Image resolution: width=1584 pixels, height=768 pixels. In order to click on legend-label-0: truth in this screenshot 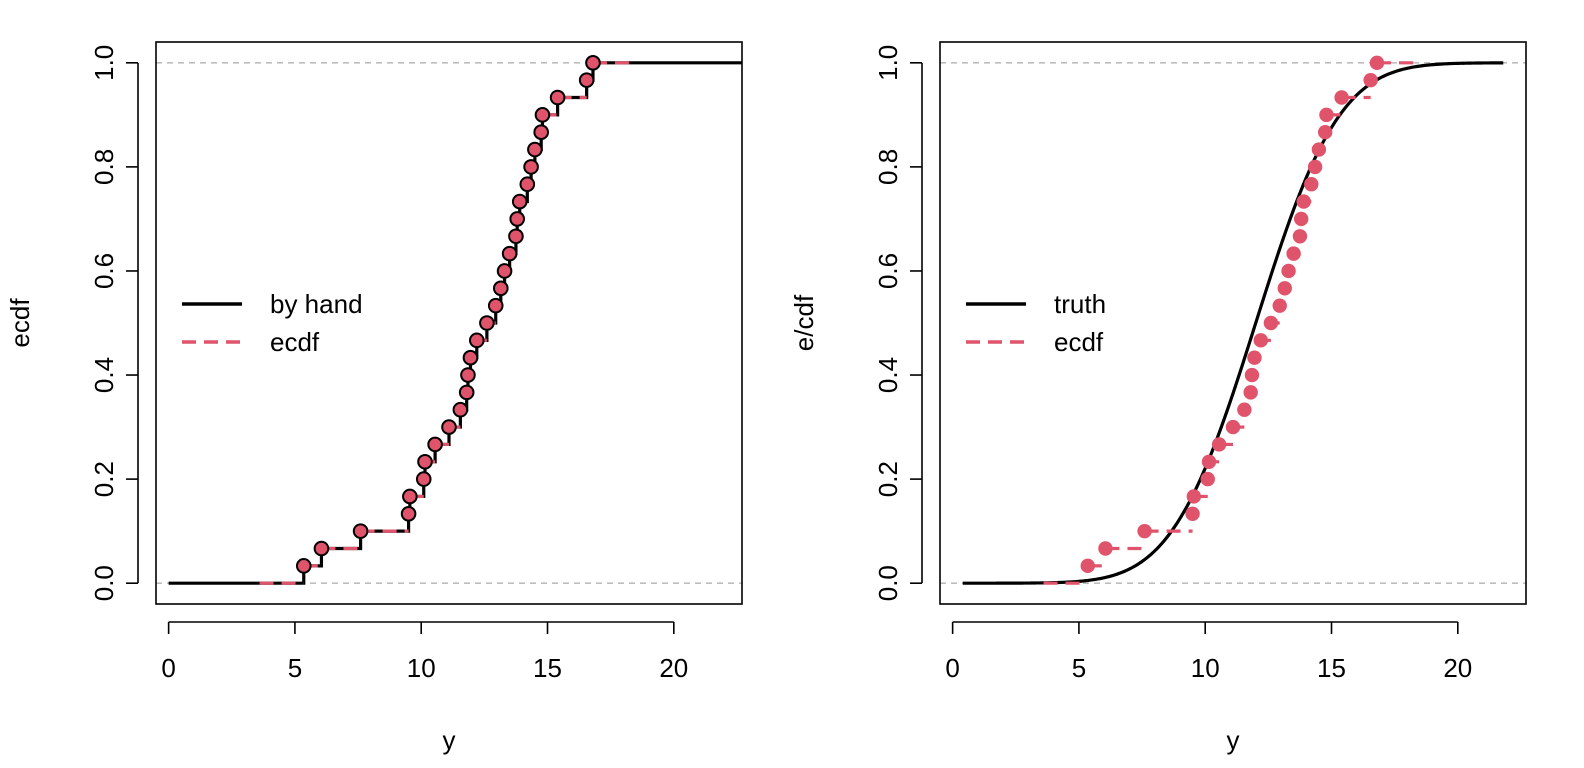, I will do `click(1080, 304)`.